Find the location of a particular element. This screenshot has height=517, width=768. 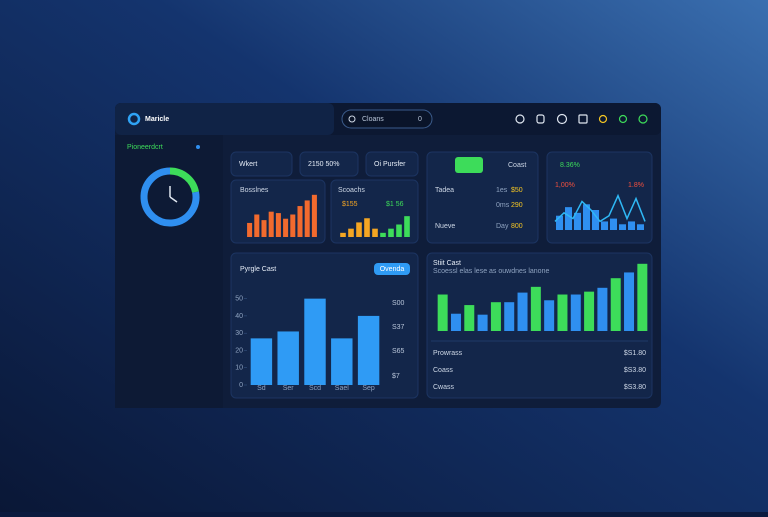

side-label: S00 is located at coordinates (398, 303).